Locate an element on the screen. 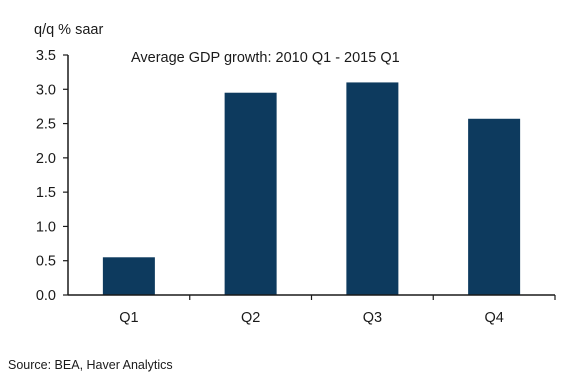 The height and width of the screenshot is (379, 561). bar-q3 is located at coordinates (372, 188).